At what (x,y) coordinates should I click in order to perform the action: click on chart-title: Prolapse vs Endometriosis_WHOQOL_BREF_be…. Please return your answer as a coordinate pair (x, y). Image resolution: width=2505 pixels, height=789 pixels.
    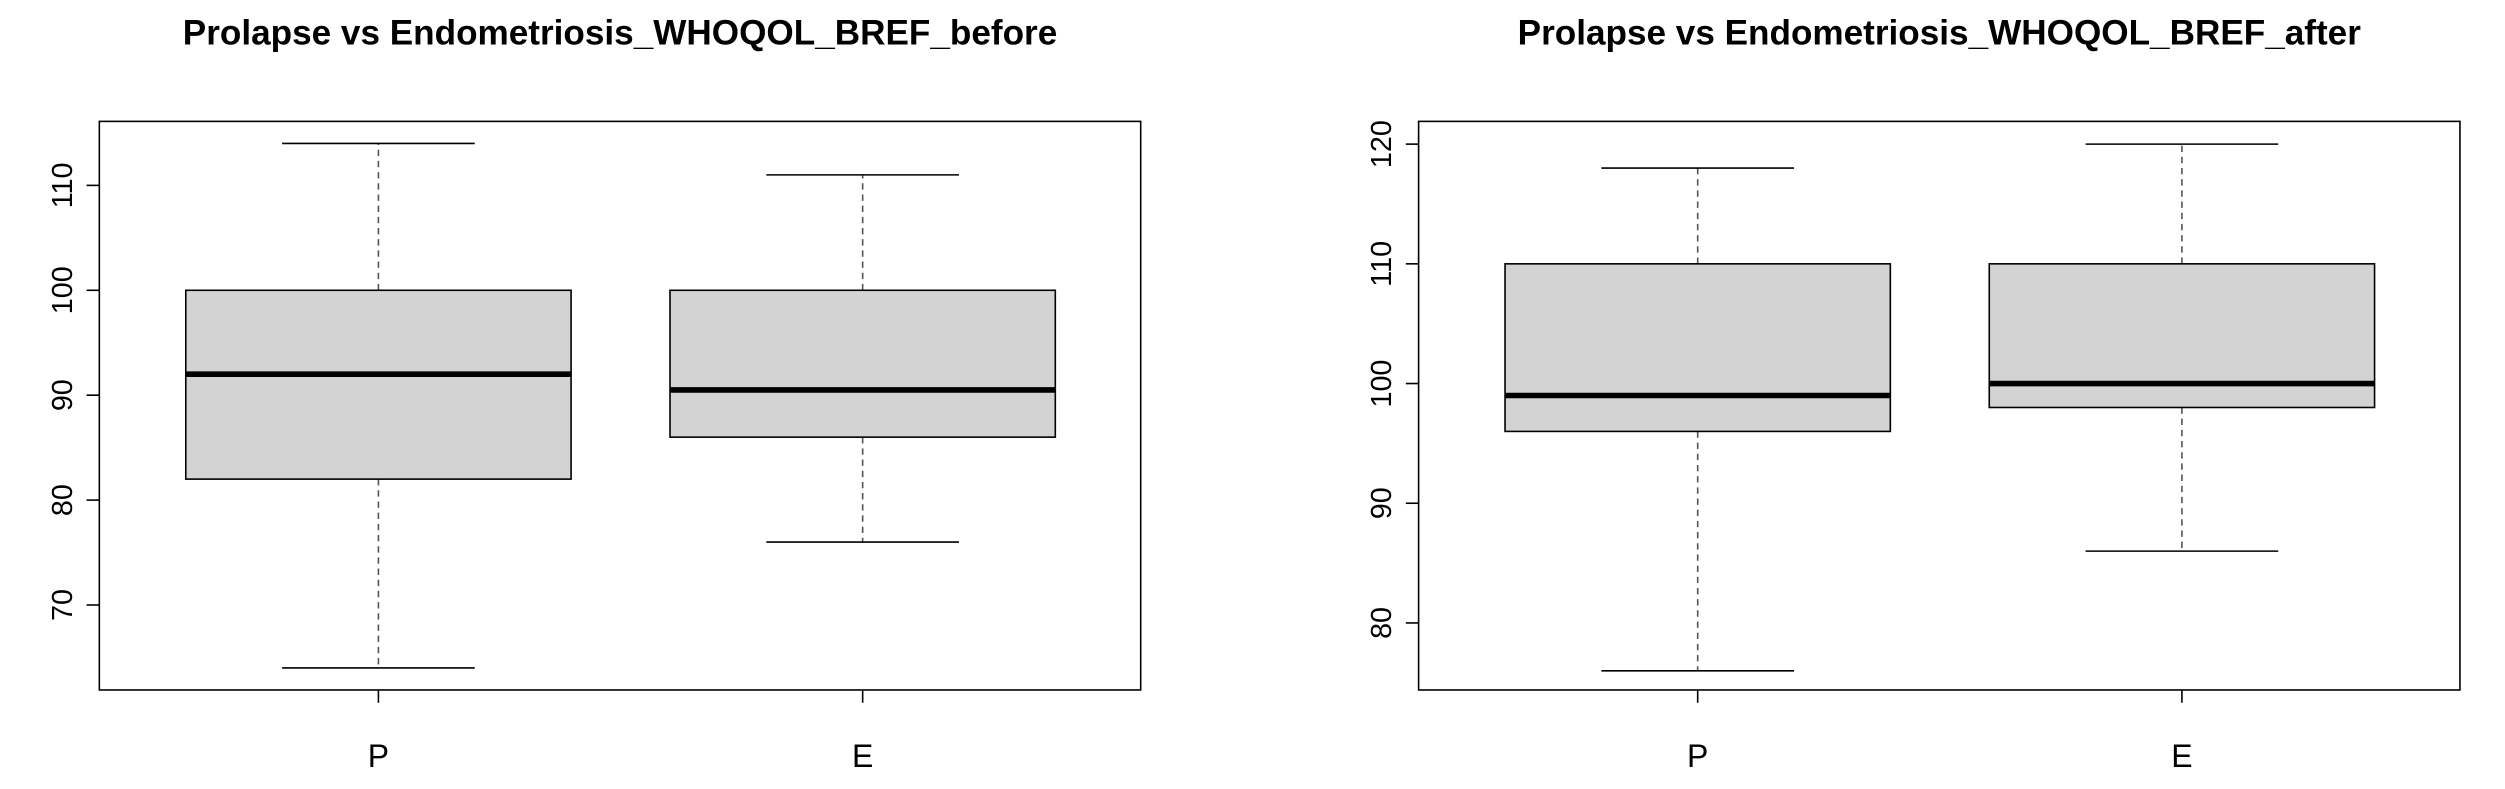
    Looking at the image, I should click on (620, 32).